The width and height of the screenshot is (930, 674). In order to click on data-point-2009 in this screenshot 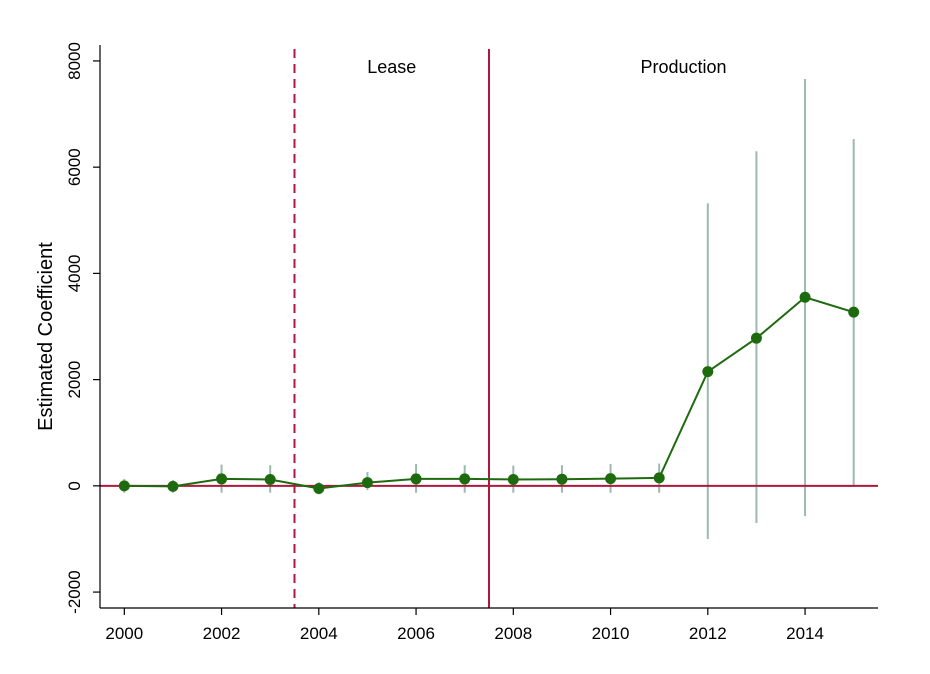, I will do `click(562, 479)`.